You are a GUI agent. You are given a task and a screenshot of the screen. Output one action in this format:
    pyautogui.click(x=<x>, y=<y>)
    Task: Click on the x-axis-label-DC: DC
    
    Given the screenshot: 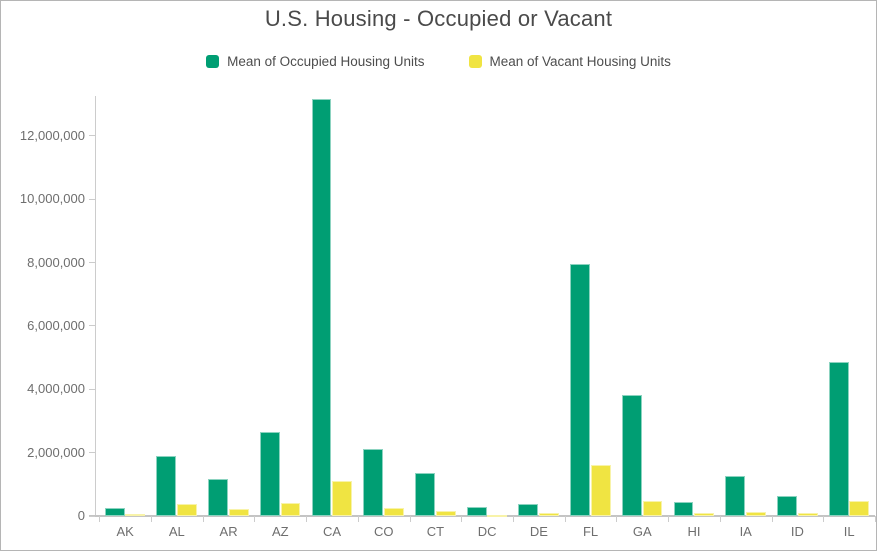 What is the action you would take?
    pyautogui.click(x=487, y=531)
    